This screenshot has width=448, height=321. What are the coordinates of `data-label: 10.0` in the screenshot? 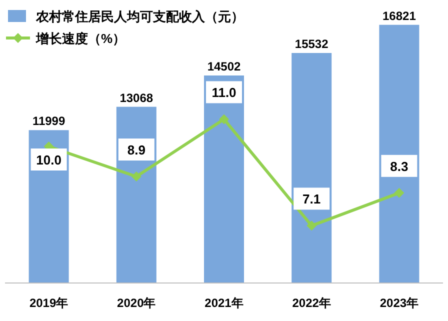 It's located at (49, 160).